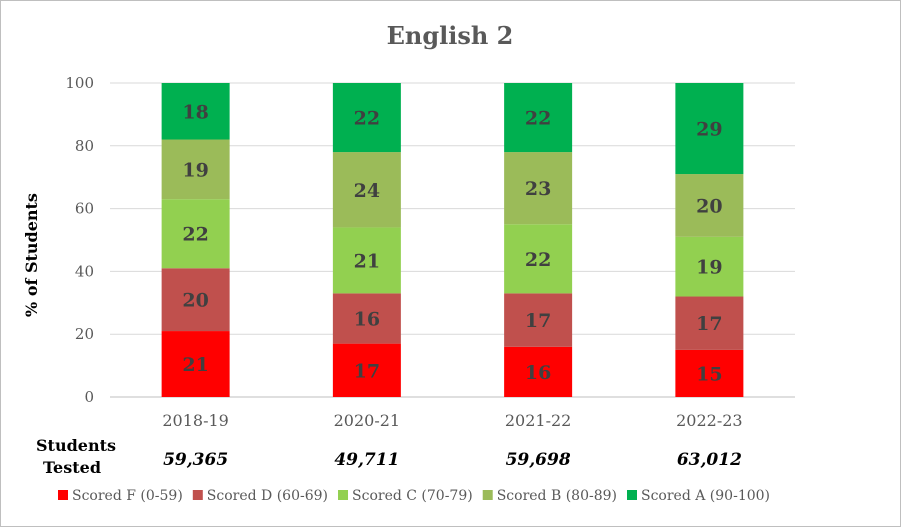  I want to click on legend-item: Scored F (0-59), so click(120, 496).